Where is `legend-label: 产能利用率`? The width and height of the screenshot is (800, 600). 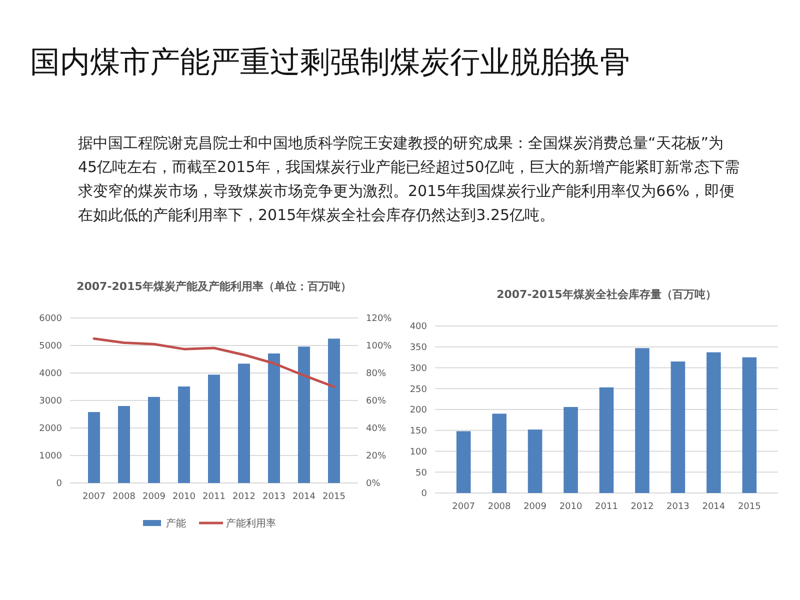 legend-label: 产能利用率 is located at coordinates (251, 524).